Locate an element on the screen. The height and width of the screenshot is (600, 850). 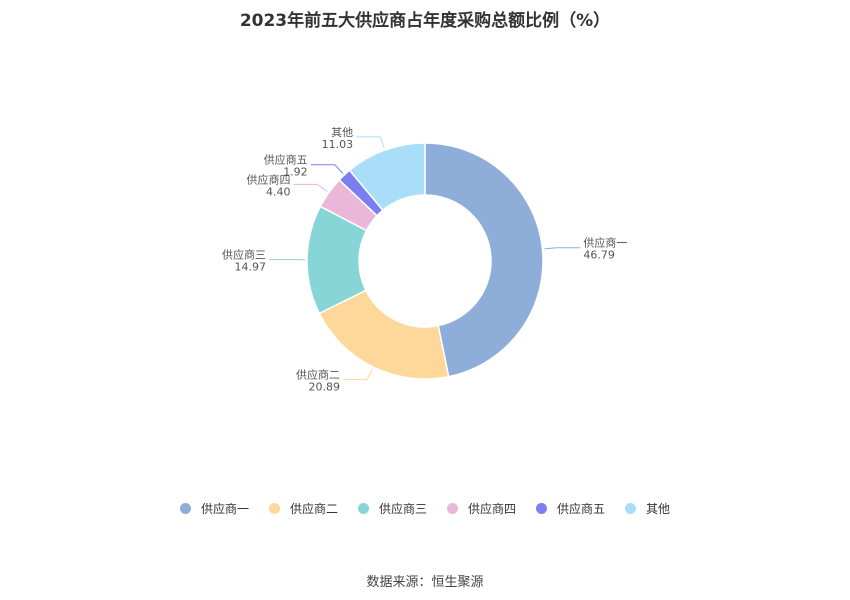
legend-item-2: 供应商二 is located at coordinates (303, 508).